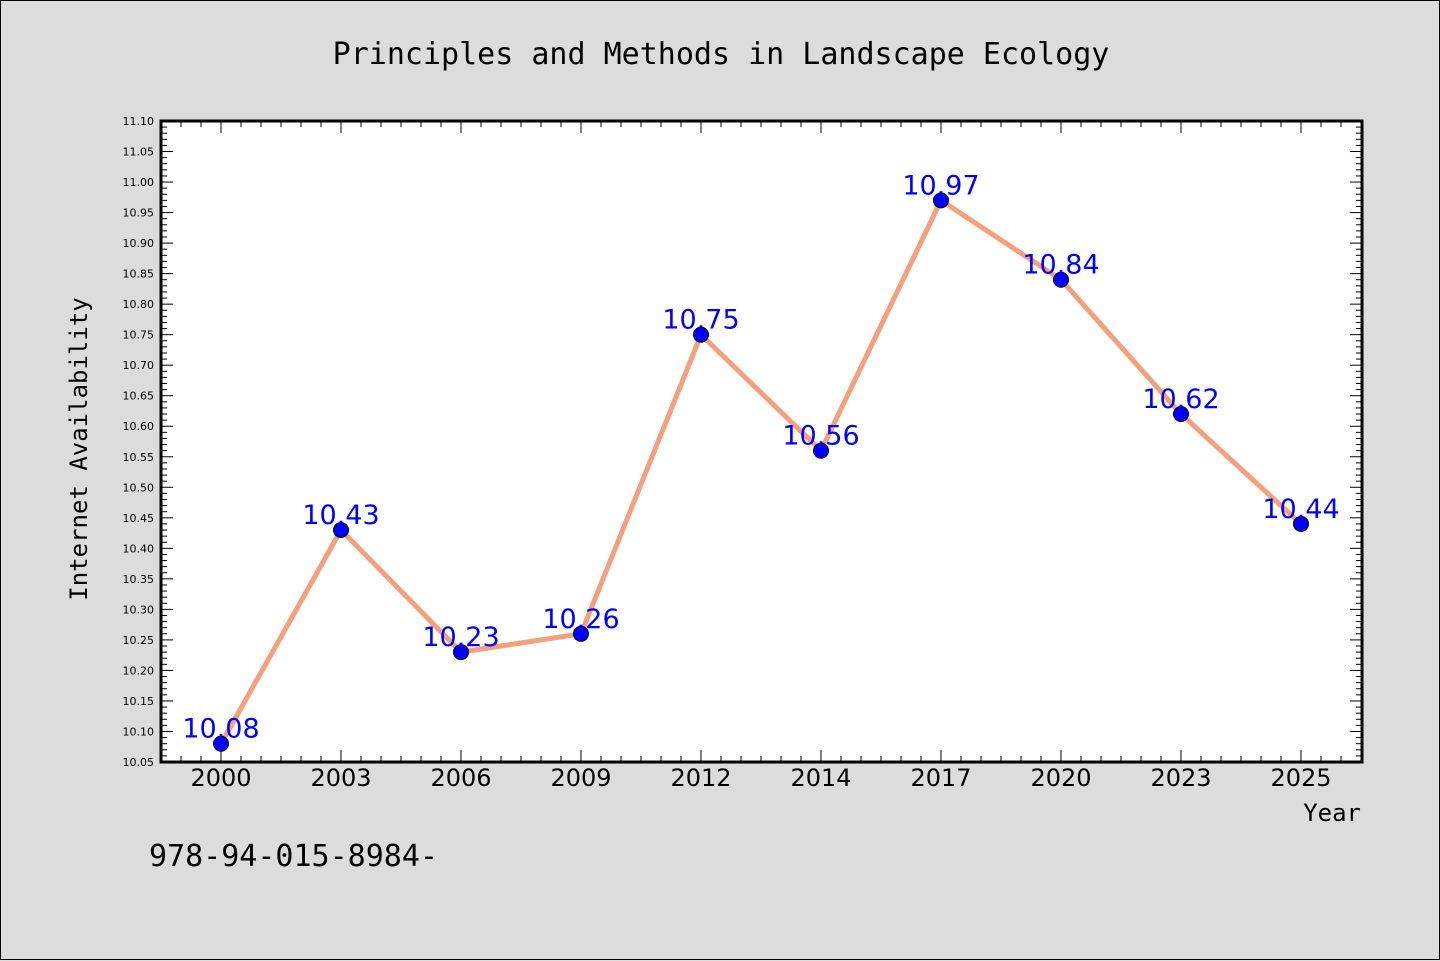 The image size is (1440, 961). What do you see at coordinates (139, 457) in the screenshot?
I see `y-tick-label: 10.55` at bounding box center [139, 457].